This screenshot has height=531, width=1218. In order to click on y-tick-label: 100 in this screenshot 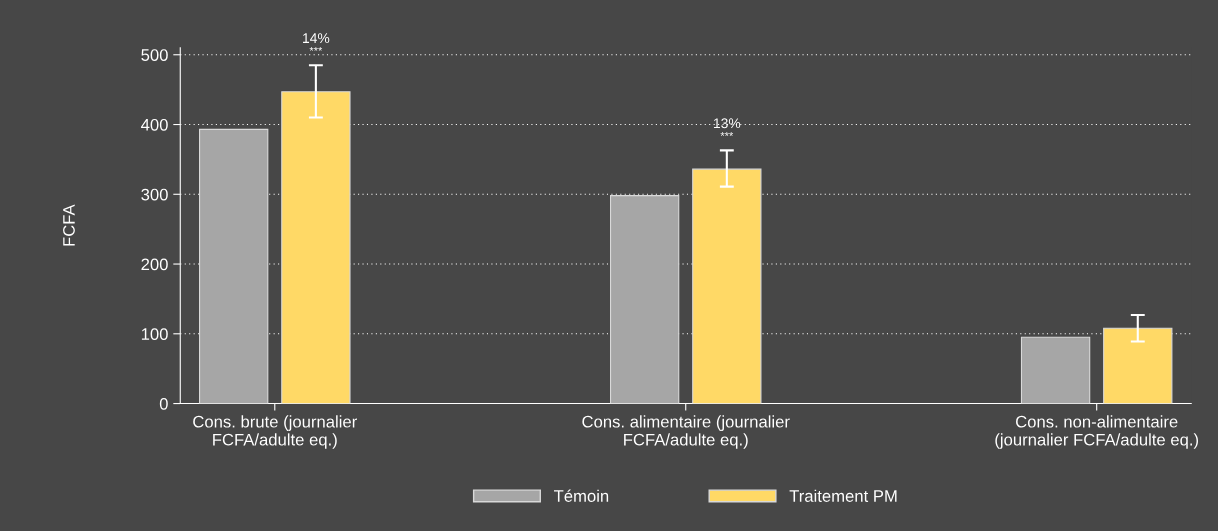, I will do `click(154, 334)`.